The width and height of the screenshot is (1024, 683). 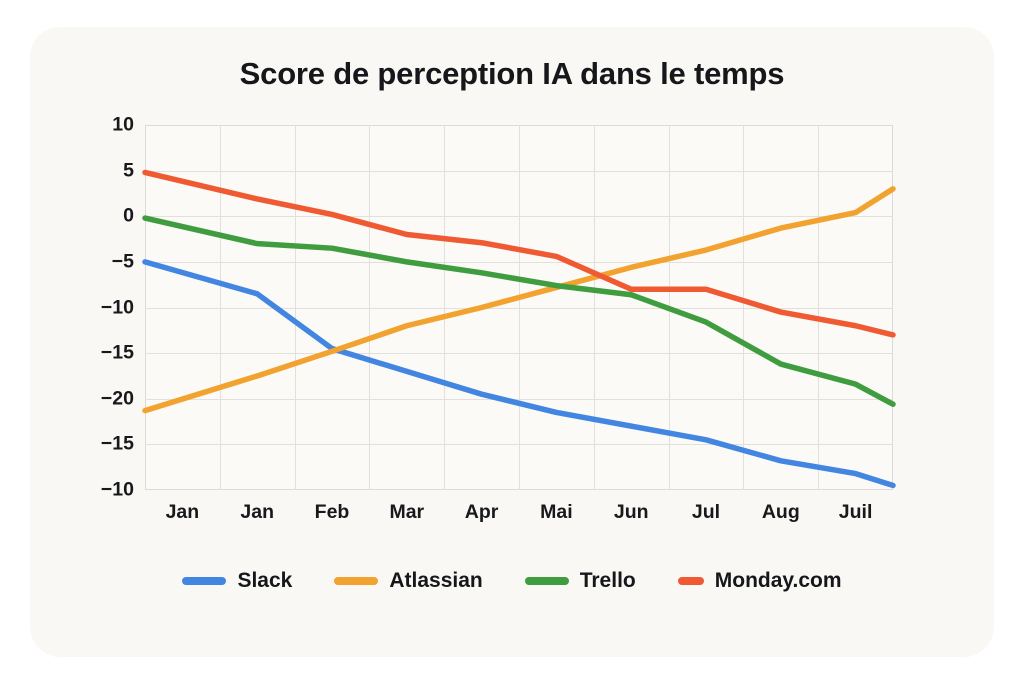 What do you see at coordinates (778, 580) in the screenshot?
I see `legend-label: Monday.com` at bounding box center [778, 580].